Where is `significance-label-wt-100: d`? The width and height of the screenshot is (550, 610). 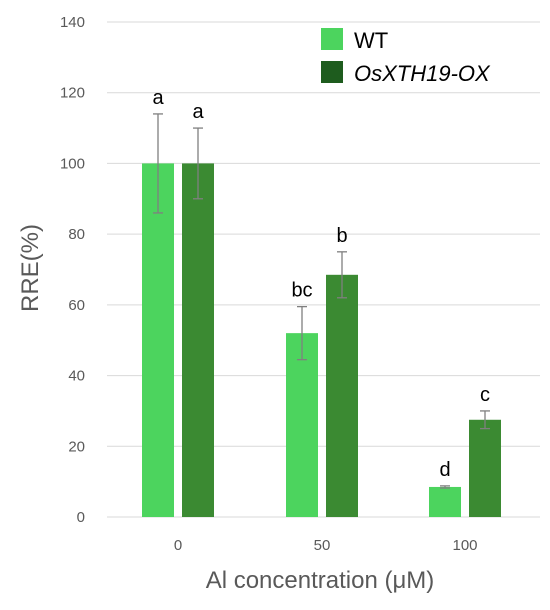 significance-label-wt-100: d is located at coordinates (444, 470).